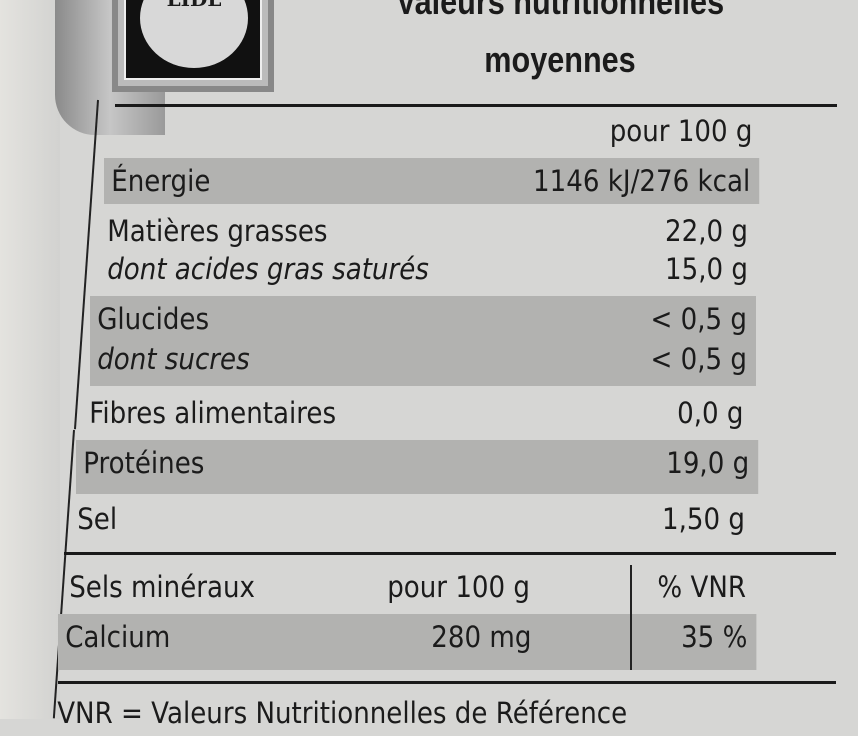 The width and height of the screenshot is (858, 736). Describe the element at coordinates (450, 553) in the screenshot. I see `minerals-rule` at that location.